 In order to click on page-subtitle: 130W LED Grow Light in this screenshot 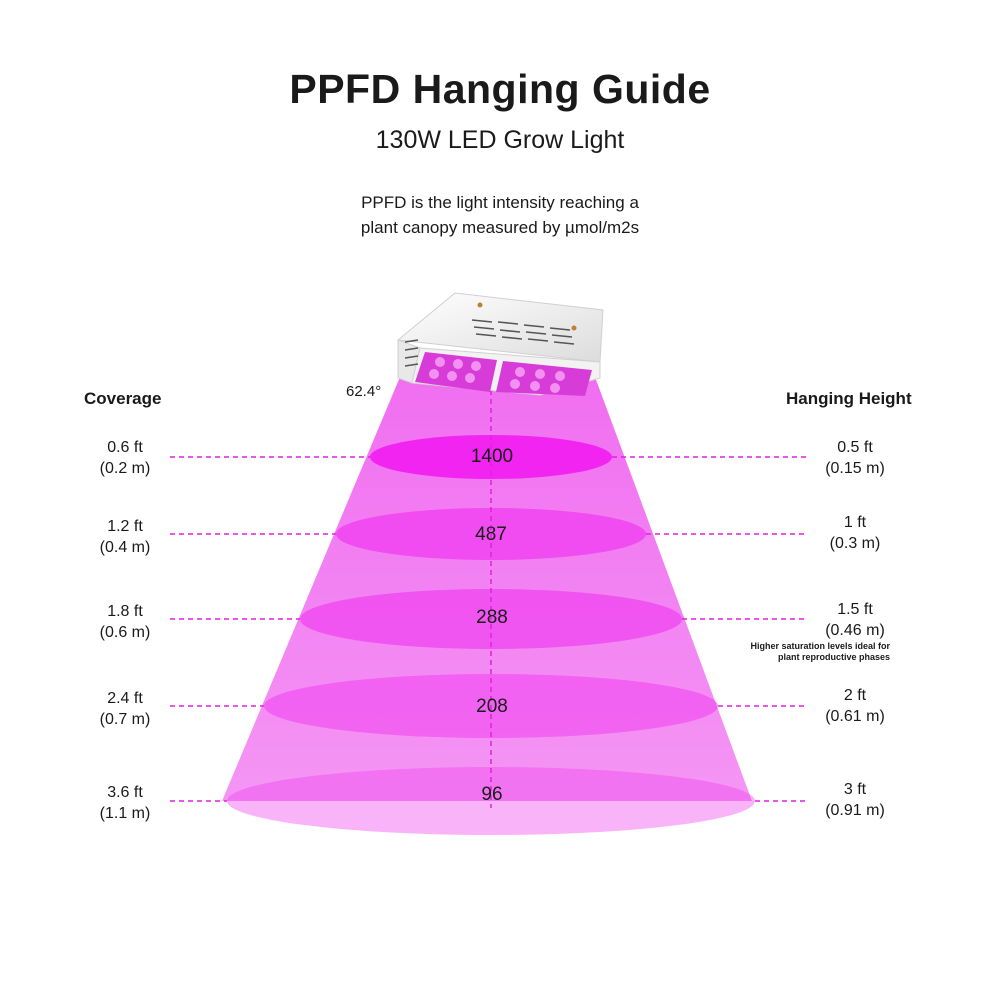, I will do `click(500, 140)`.